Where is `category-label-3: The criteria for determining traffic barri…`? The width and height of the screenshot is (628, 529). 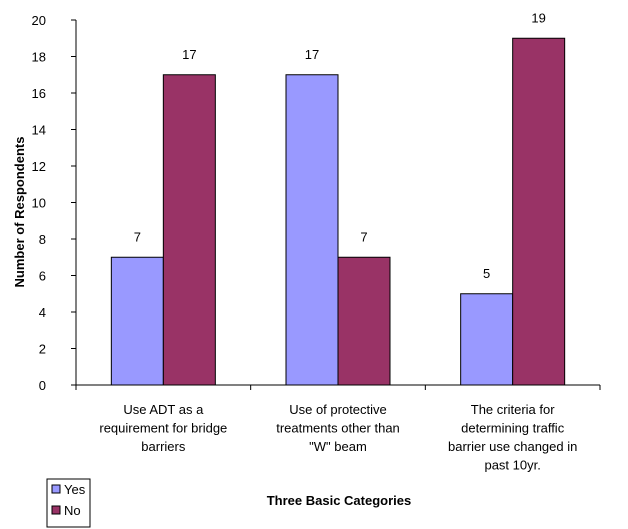
category-label-3: The criteria for determining traffic barri… is located at coordinates (512, 437).